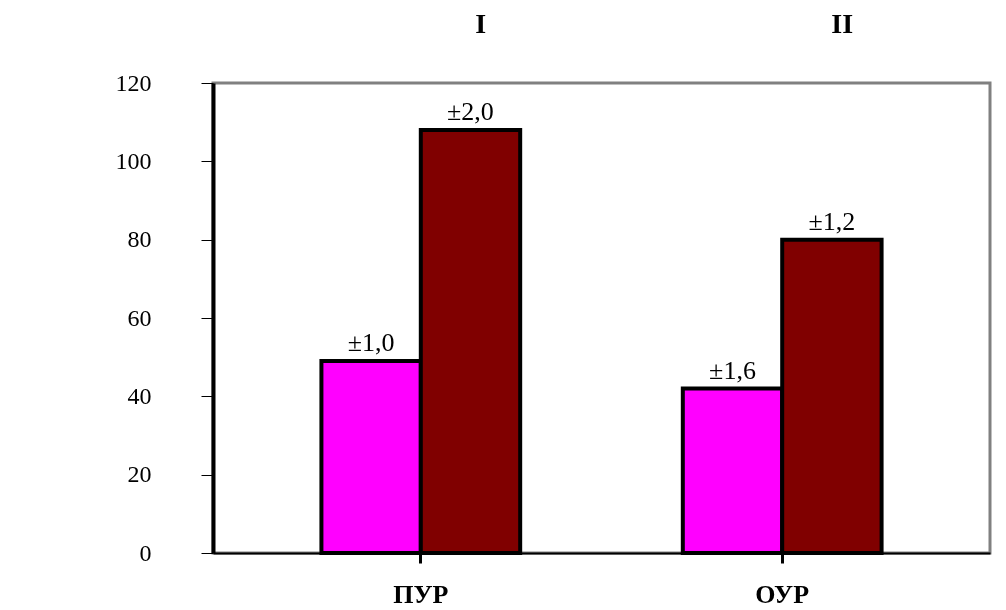 This screenshot has width=1006, height=610. Describe the element at coordinates (139, 317) in the screenshot. I see `y-tick-label: 60` at that location.